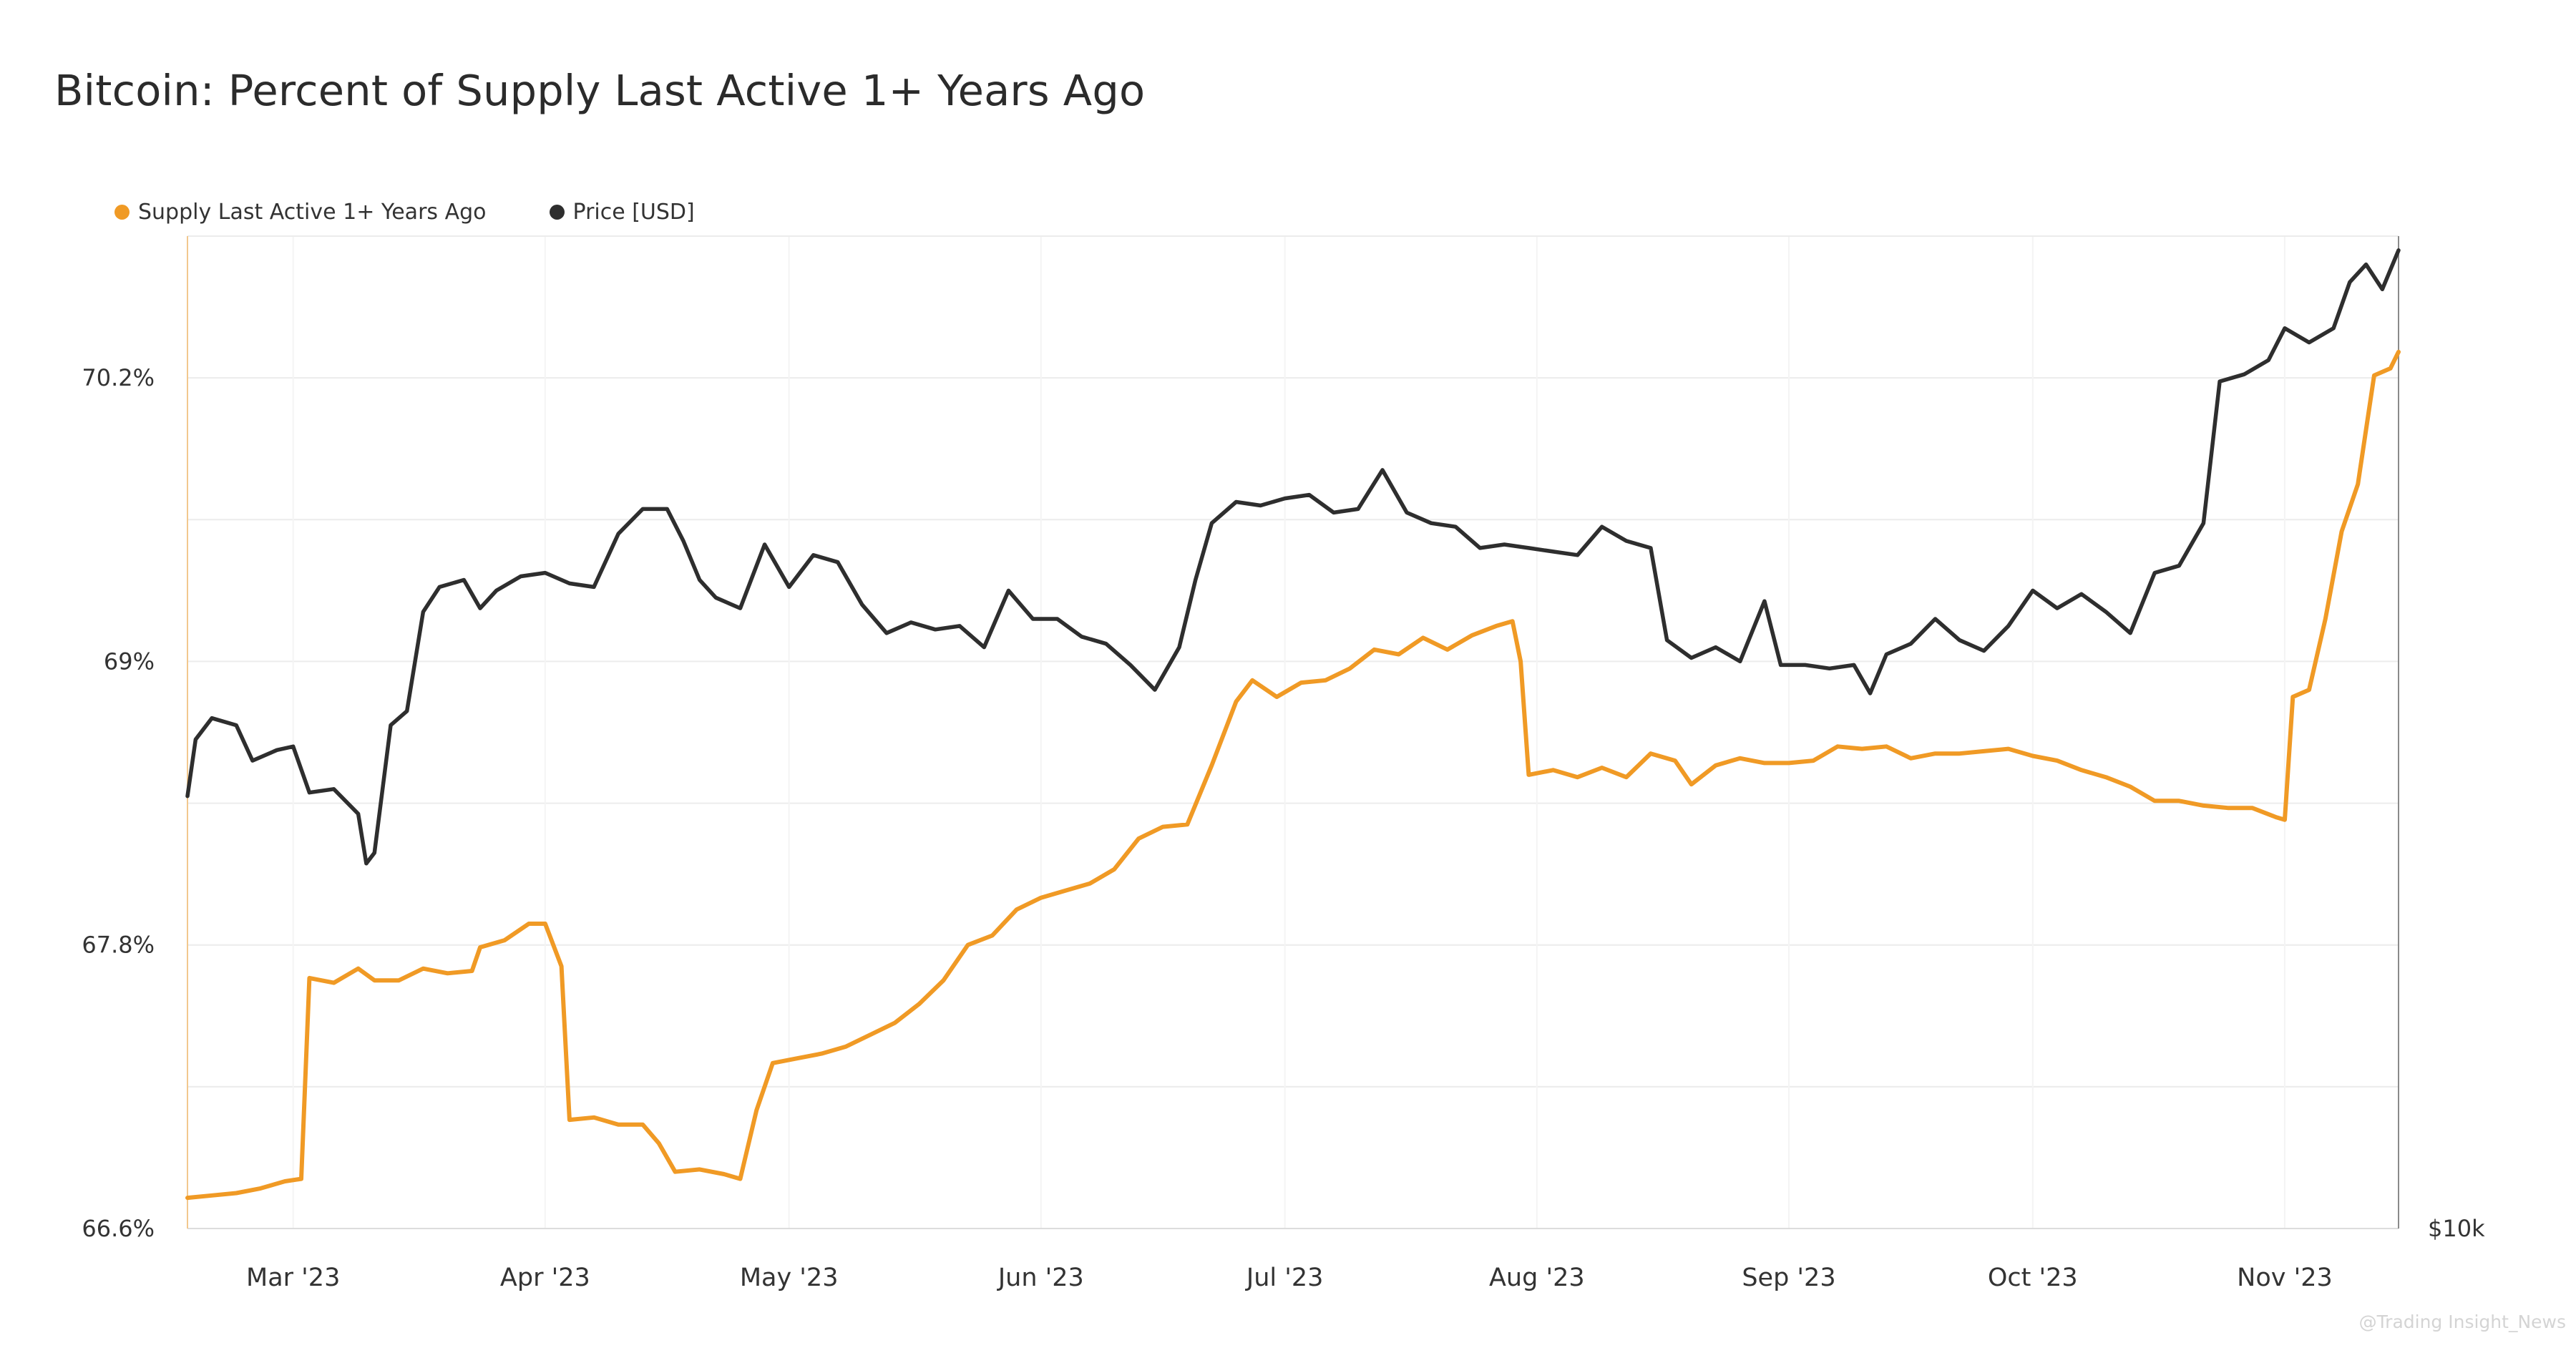 Image resolution: width=2576 pixels, height=1348 pixels. I want to click on x-tick-label: May '23, so click(789, 1278).